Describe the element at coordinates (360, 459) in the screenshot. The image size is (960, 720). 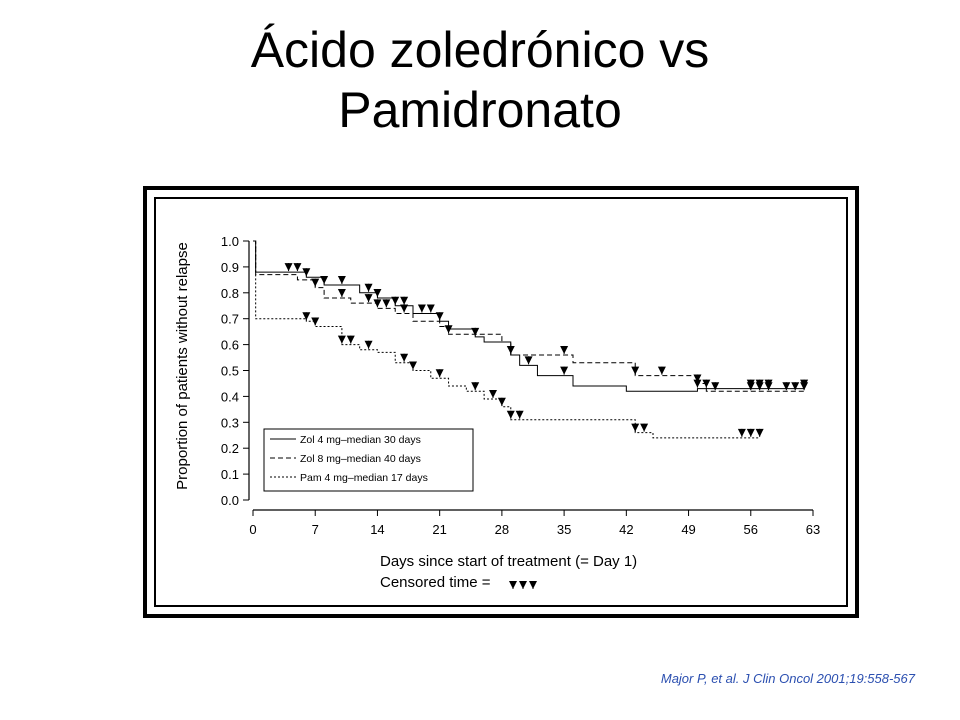
I see `legend-label-zol8: Zol 8 mg–median 40 days` at that location.